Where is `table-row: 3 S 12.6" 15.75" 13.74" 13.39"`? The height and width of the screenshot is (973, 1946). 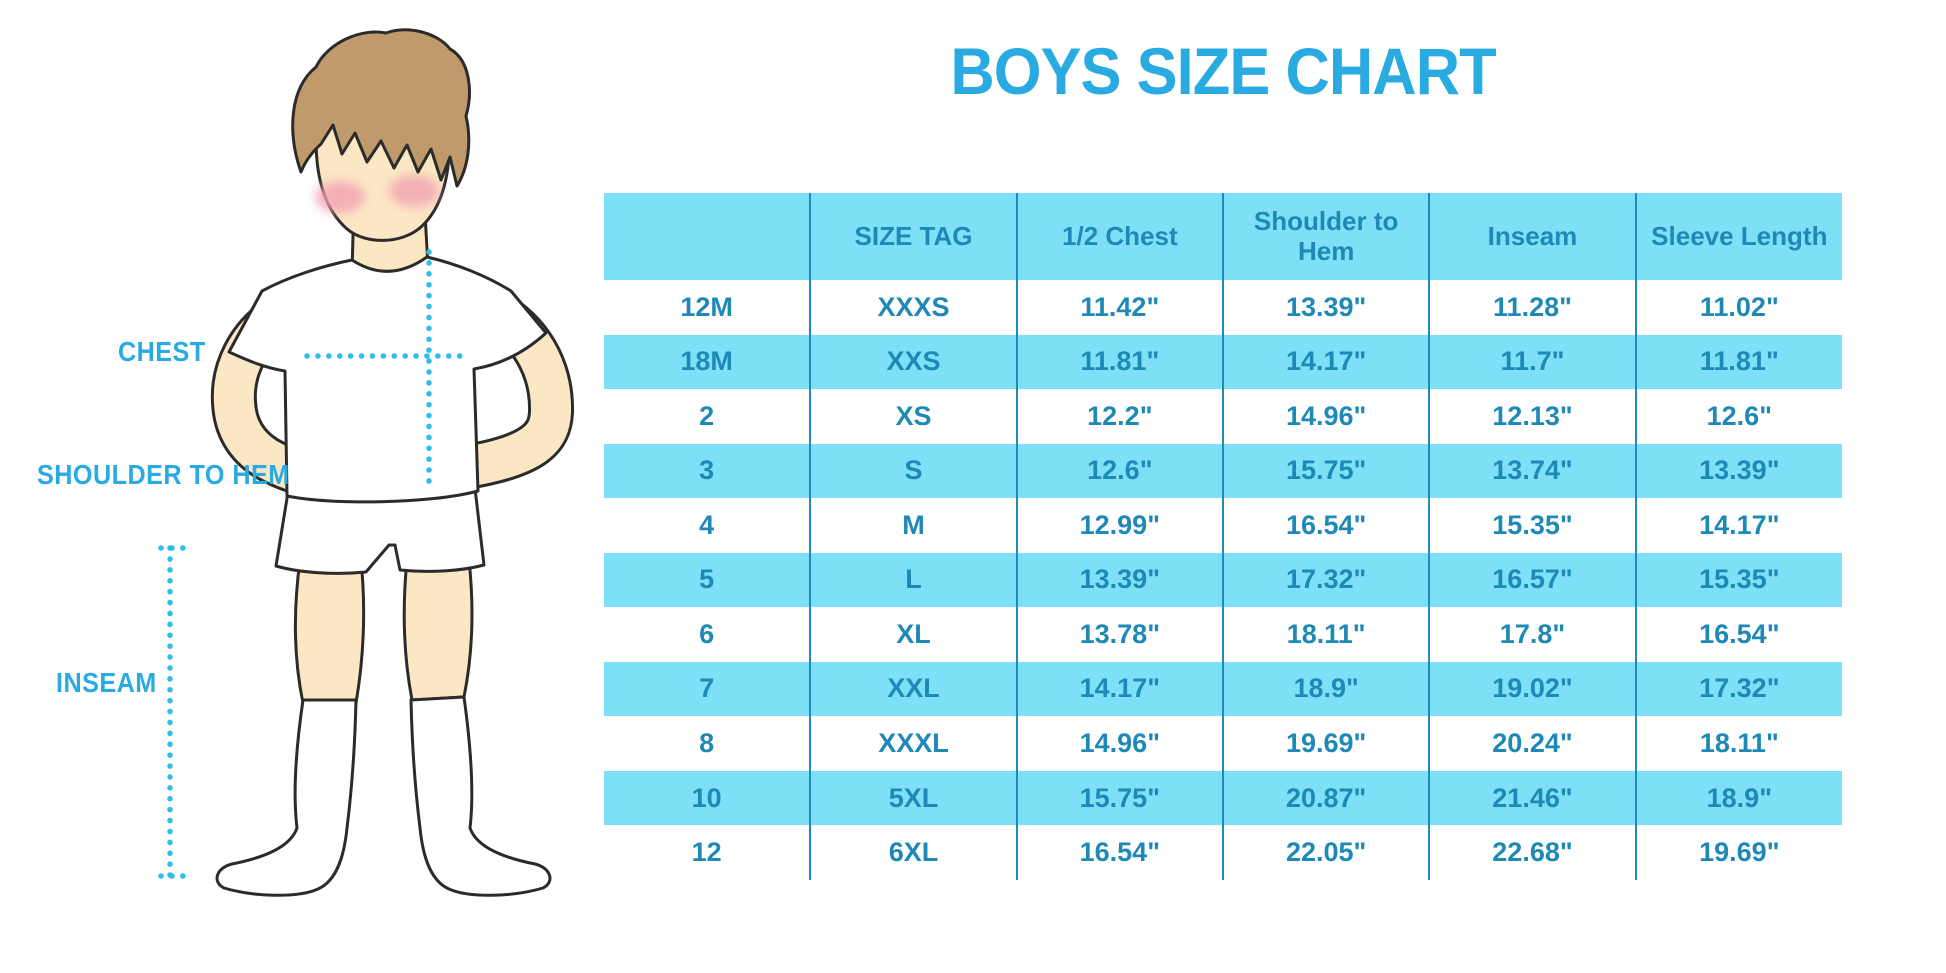
table-row: 3 S 12.6" 15.75" 13.74" 13.39" is located at coordinates (1223, 471).